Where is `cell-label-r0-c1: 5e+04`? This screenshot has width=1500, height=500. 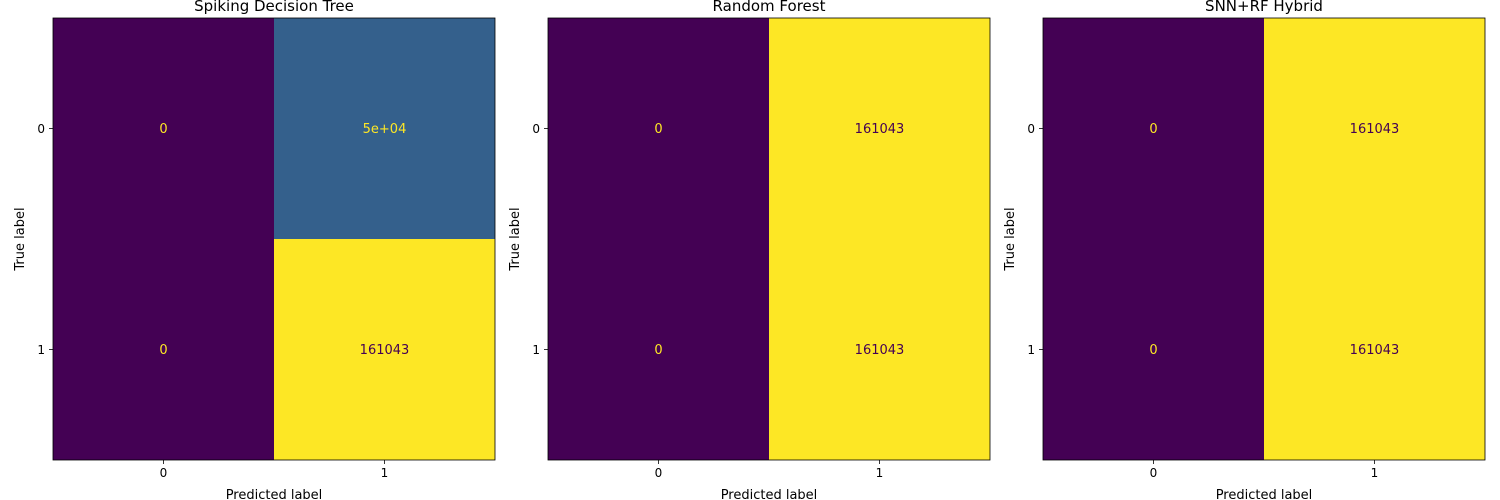 cell-label-r0-c1: 5e+04 is located at coordinates (385, 129).